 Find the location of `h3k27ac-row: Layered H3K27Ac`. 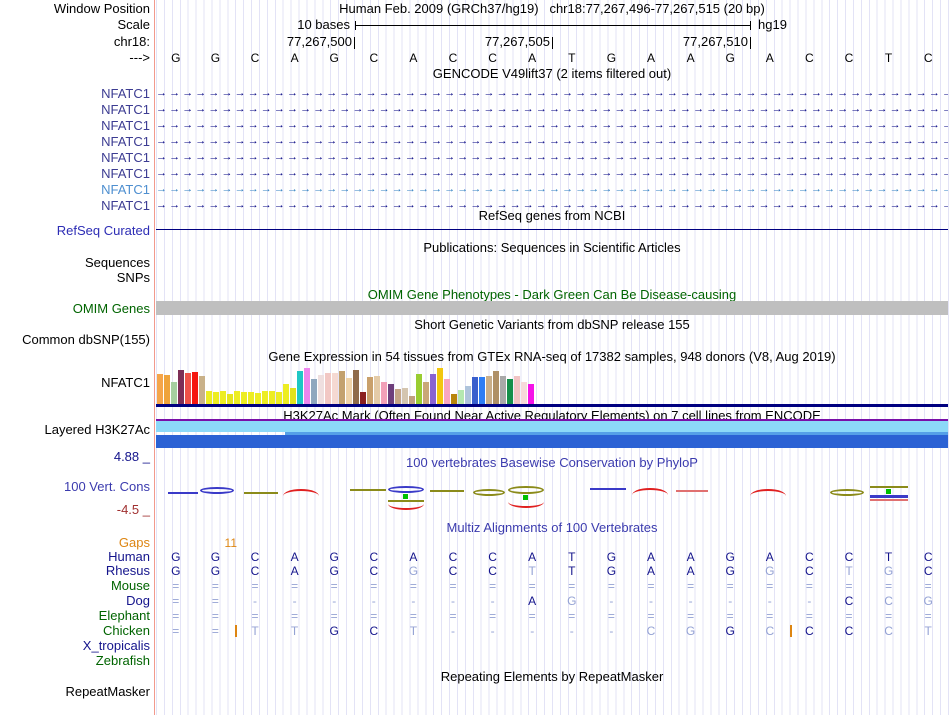

h3k27ac-row: Layered H3K27Ac is located at coordinates (475, 430).